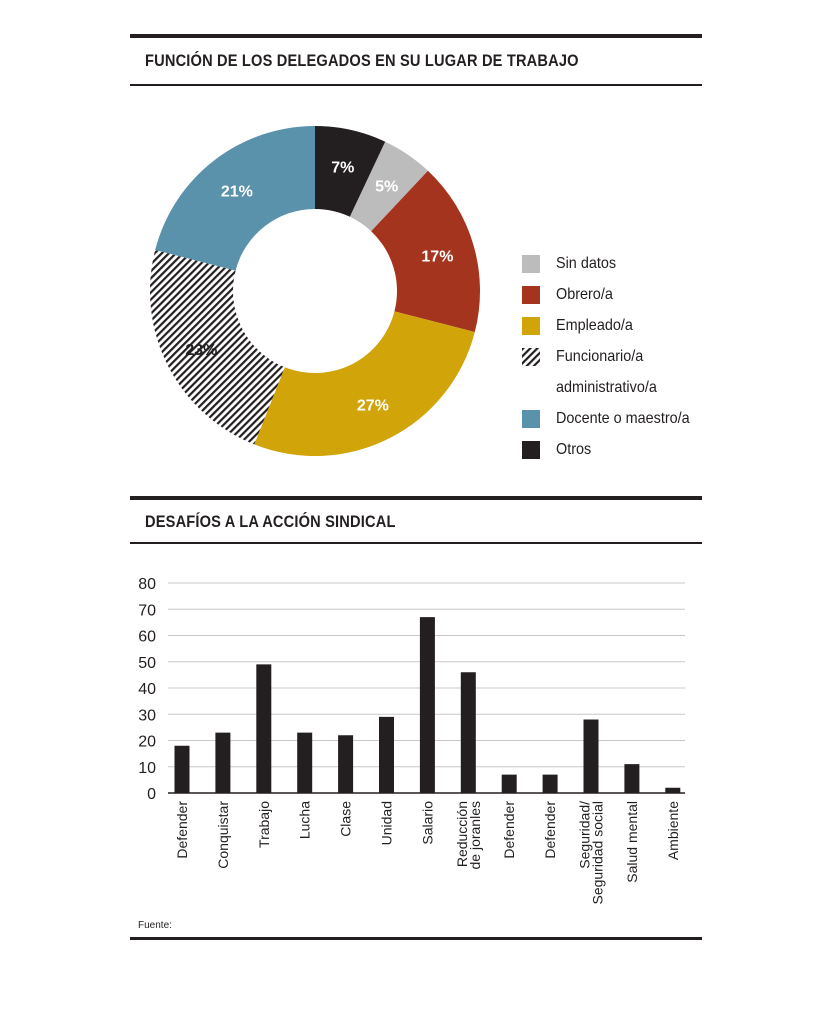 Image resolution: width=833 pixels, height=1013 pixels. What do you see at coordinates (531, 263) in the screenshot?
I see `legend-swatch-gray-icon` at bounding box center [531, 263].